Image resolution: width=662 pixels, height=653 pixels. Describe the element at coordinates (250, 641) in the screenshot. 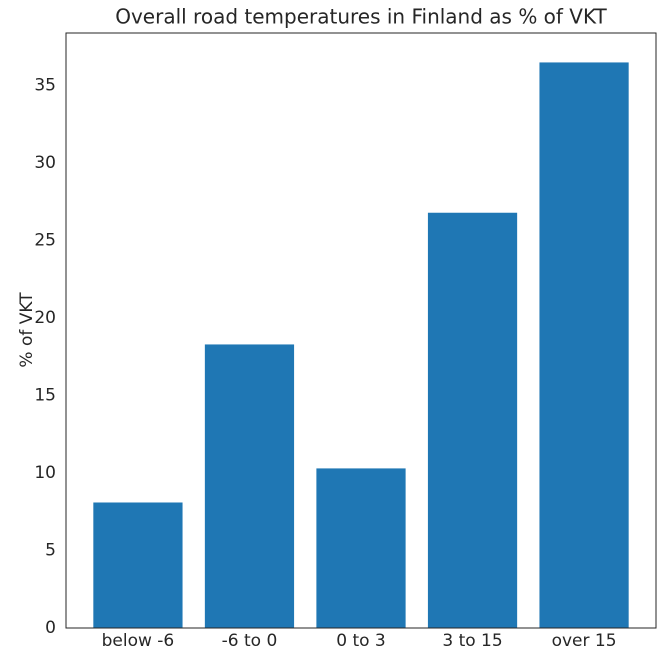

I see `x-tick-label: -6 to 0` at that location.